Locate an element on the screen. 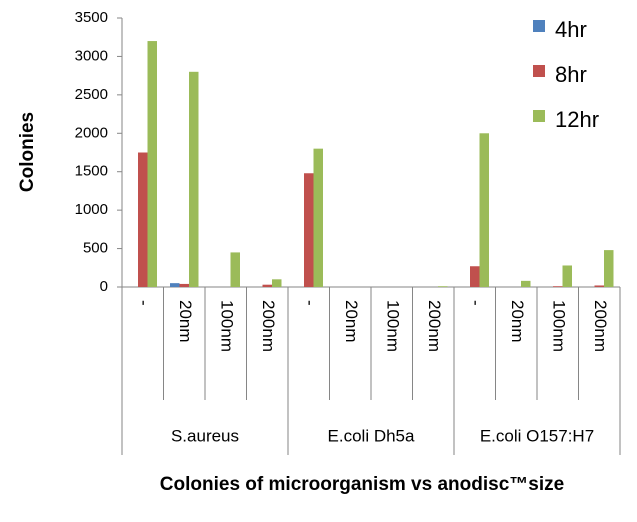 This screenshot has width=637, height=522. legend-label: 4hr is located at coordinates (571, 29).